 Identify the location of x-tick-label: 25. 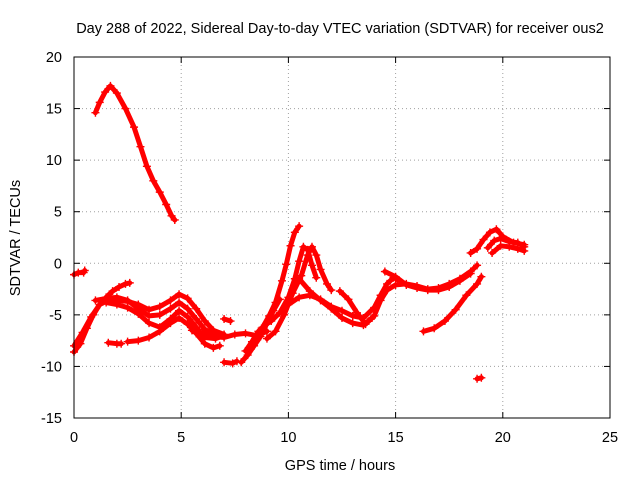
(610, 438).